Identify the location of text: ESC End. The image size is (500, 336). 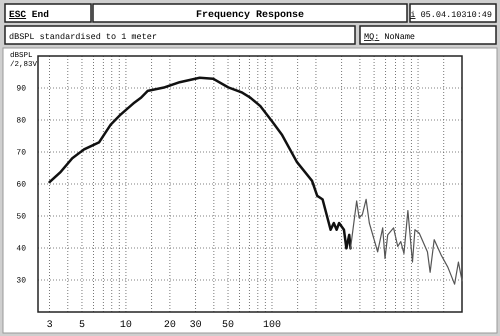
(29, 14).